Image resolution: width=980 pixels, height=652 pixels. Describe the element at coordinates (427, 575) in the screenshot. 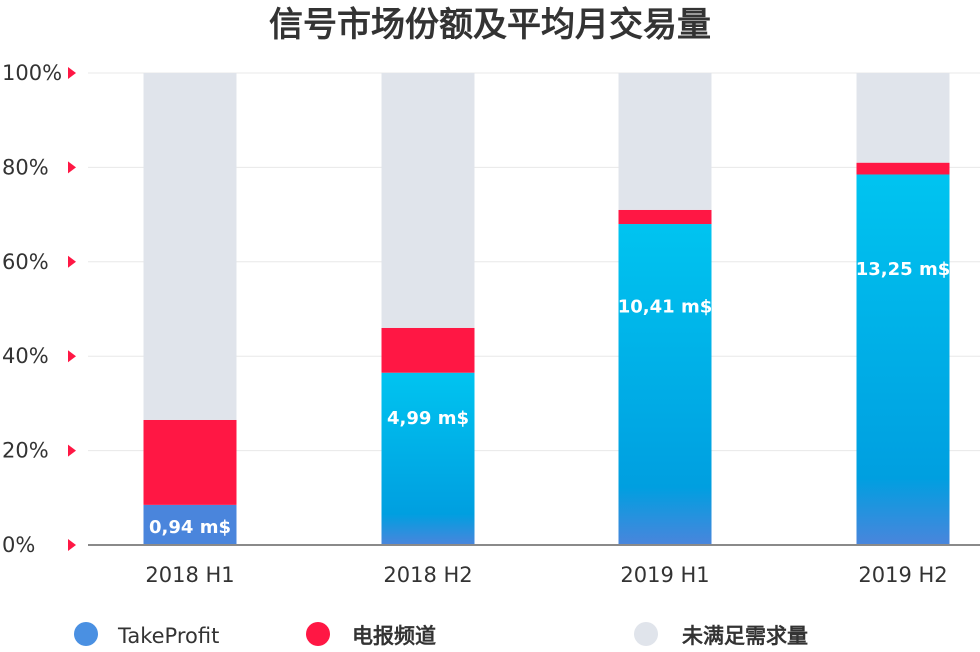

I see `x-tick-label: 2018 H2` at that location.